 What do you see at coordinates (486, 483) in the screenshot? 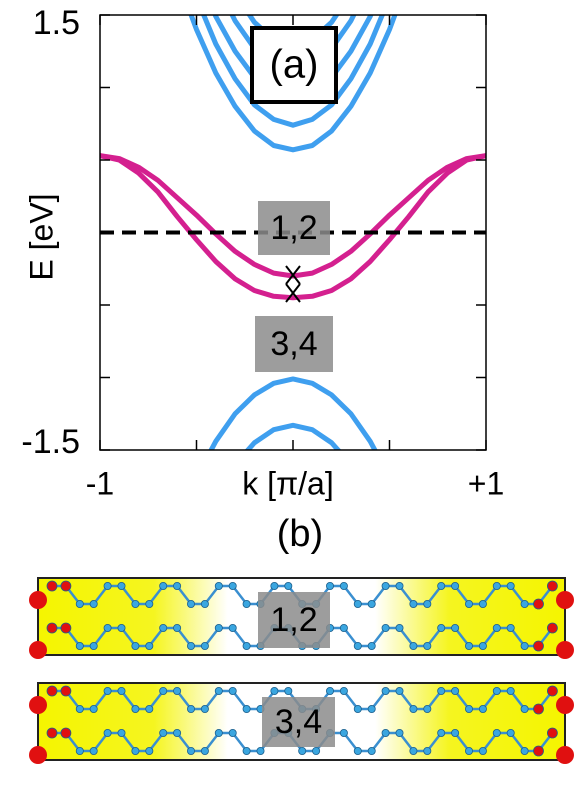
I see `x-tick-label: +1` at bounding box center [486, 483].